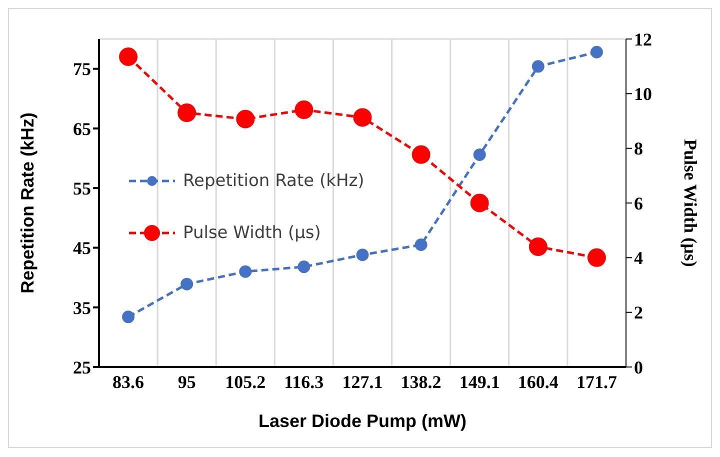 The image size is (720, 457). I want to click on y-tick-label: 45, so click(82, 248).